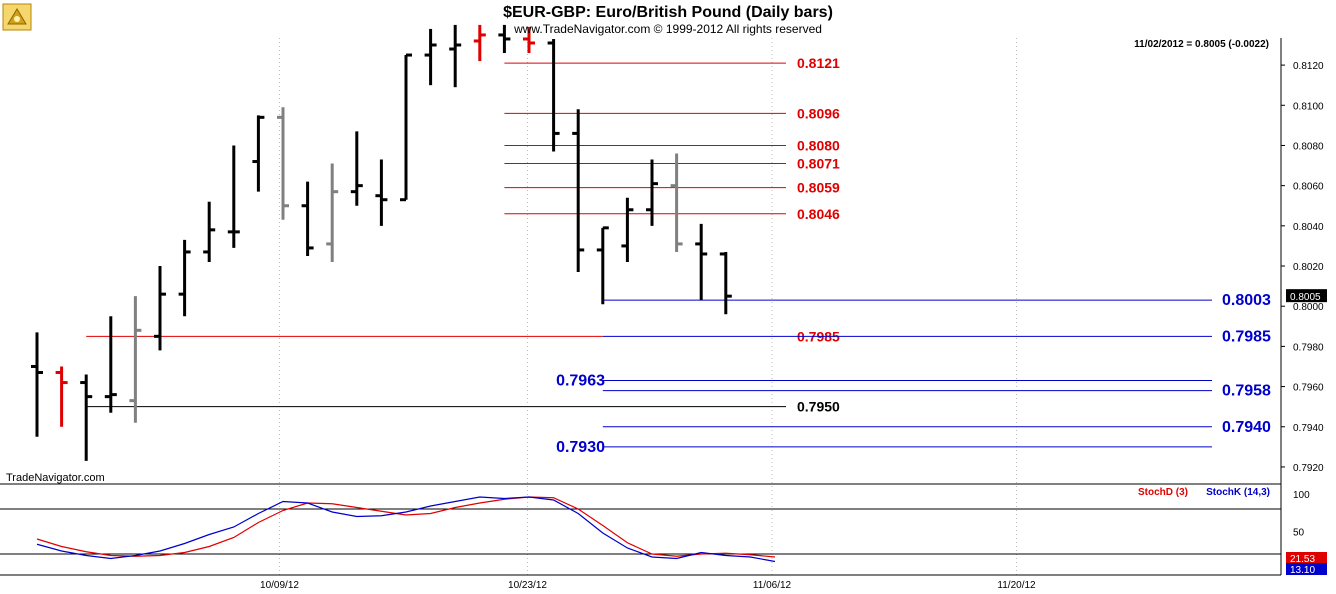 The height and width of the screenshot is (594, 1336). I want to click on stoch-legend-k: StochK (14,3), so click(1238, 492).